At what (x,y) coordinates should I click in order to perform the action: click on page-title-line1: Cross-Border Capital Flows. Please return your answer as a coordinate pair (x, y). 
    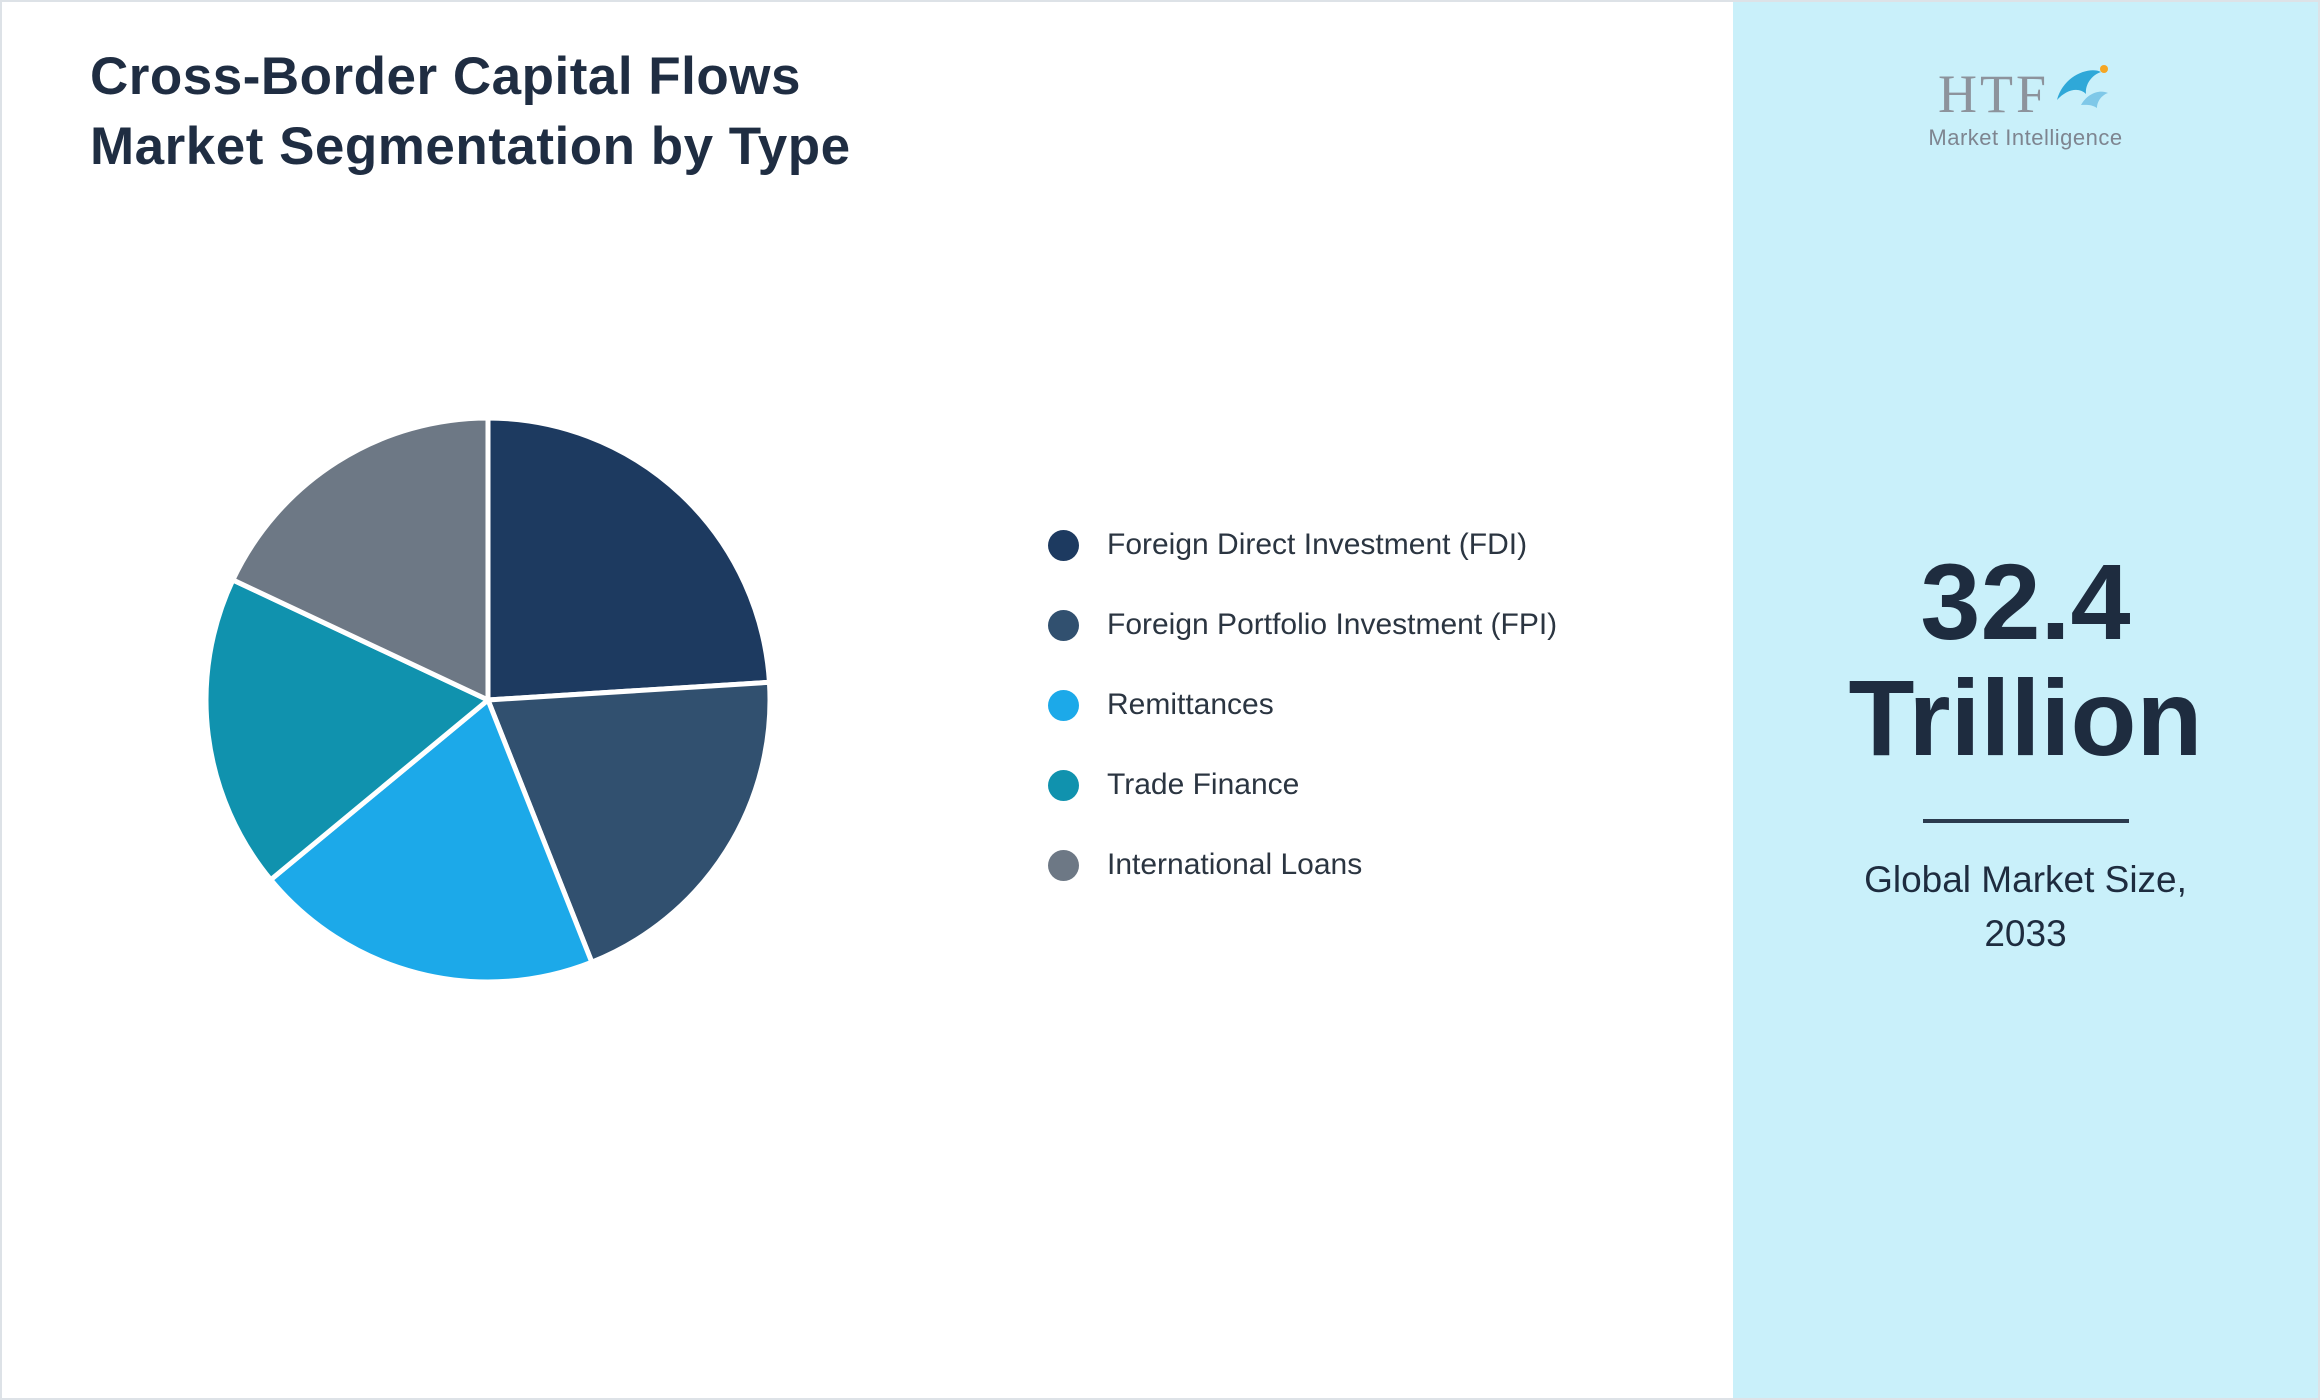
    Looking at the image, I should click on (445, 76).